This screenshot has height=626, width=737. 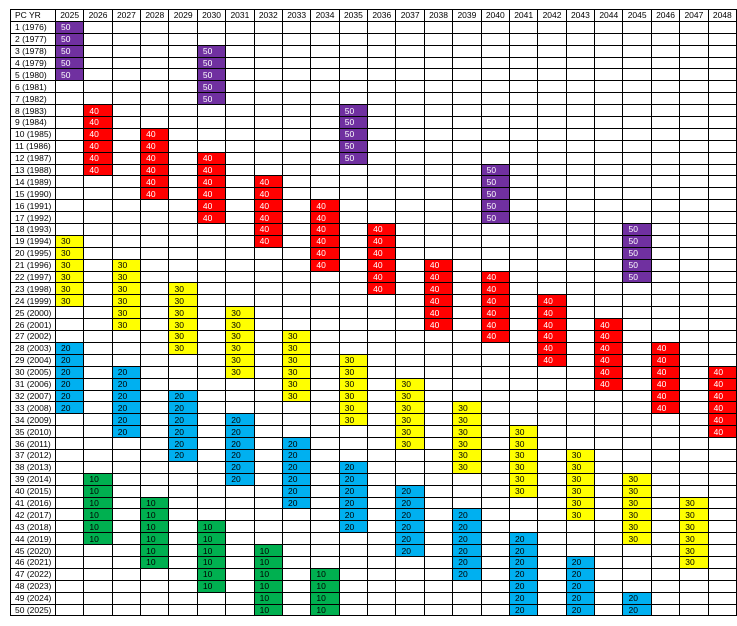 What do you see at coordinates (373, 562) in the screenshot?
I see `table-row: 46 (2021) 10 10 10 20 20 20 30` at bounding box center [373, 562].